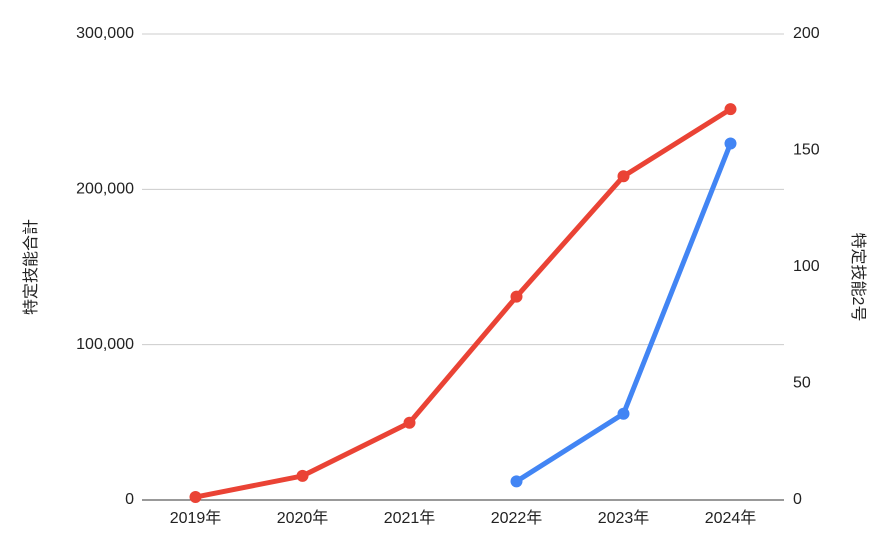  I want to click on x-tick-label: 2023年, so click(624, 518).